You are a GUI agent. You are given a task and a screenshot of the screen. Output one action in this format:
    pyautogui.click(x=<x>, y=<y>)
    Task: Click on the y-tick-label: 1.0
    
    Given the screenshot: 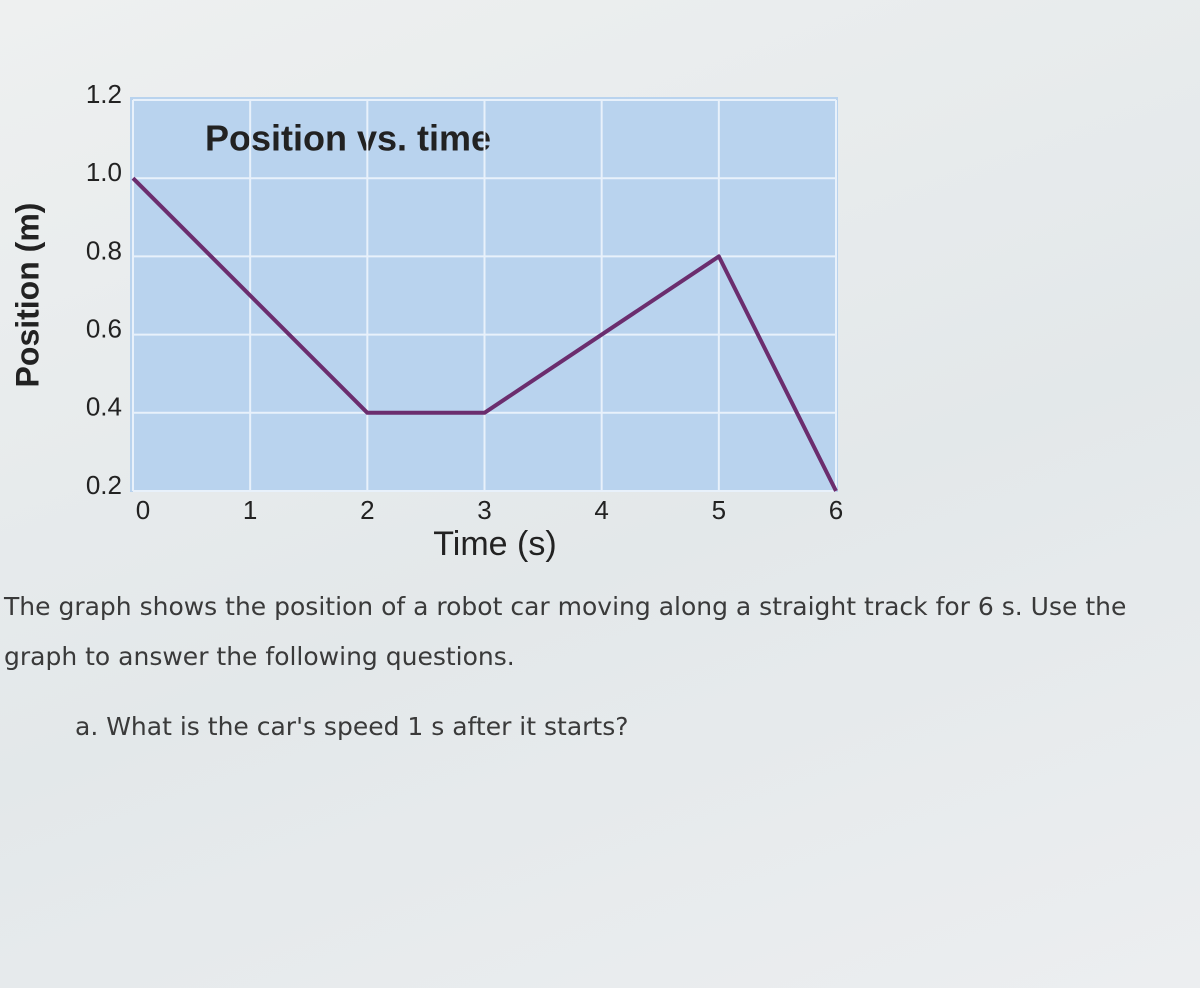 What is the action you would take?
    pyautogui.click(x=104, y=172)
    